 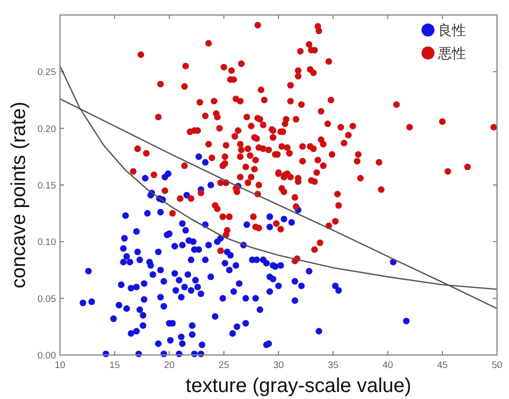 I want to click on legend-label: 良性, so click(x=452, y=30).